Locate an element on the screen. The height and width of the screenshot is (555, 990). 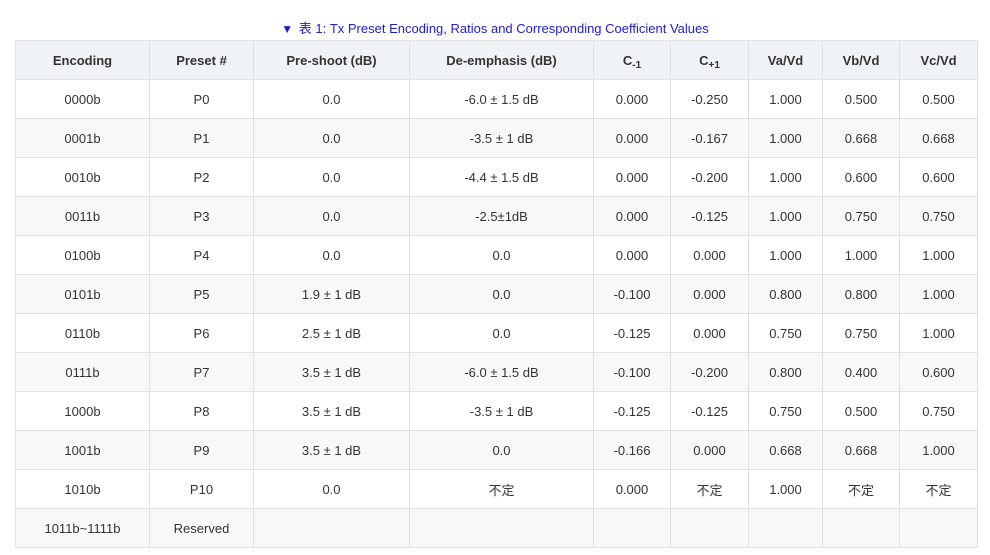
cell-vc-vd is located at coordinates (938, 528).